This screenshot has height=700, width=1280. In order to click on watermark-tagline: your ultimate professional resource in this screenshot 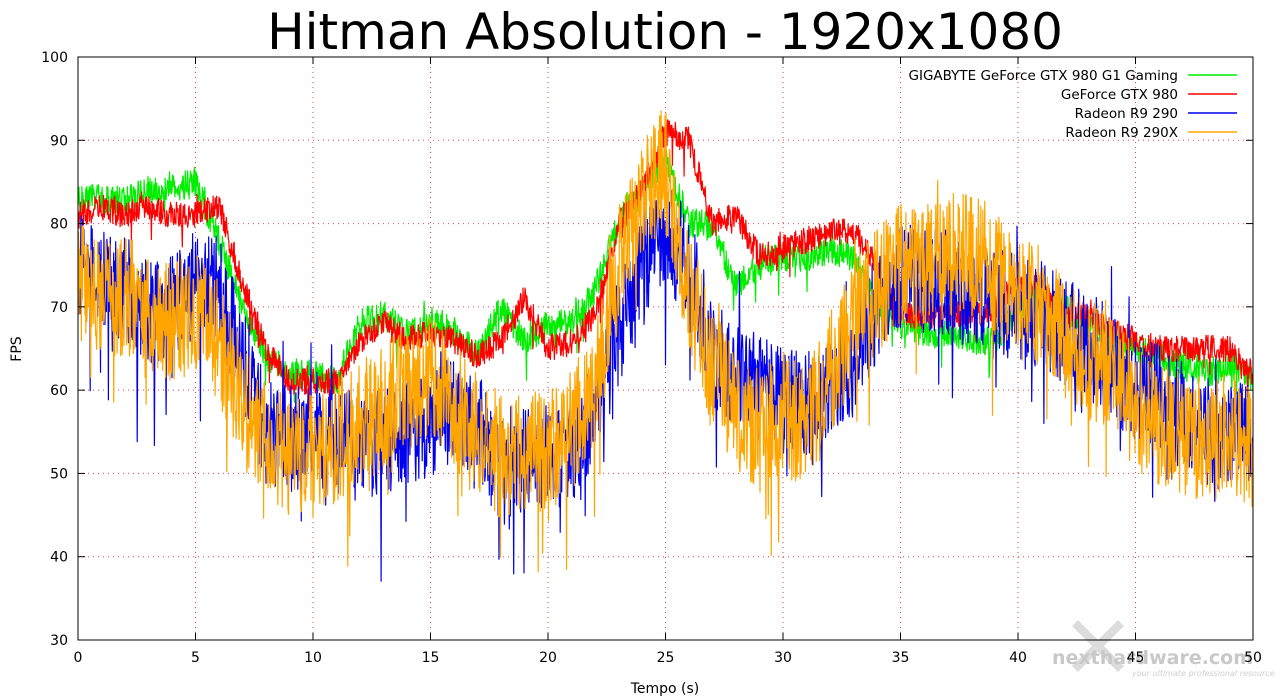, I will do `click(1203, 673)`.